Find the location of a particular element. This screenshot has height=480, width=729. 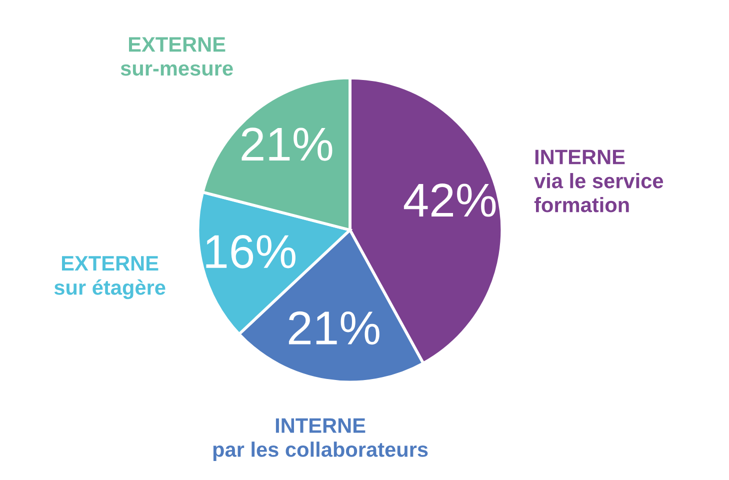

slice-label: EXTERNE sur étagère is located at coordinates (110, 278).